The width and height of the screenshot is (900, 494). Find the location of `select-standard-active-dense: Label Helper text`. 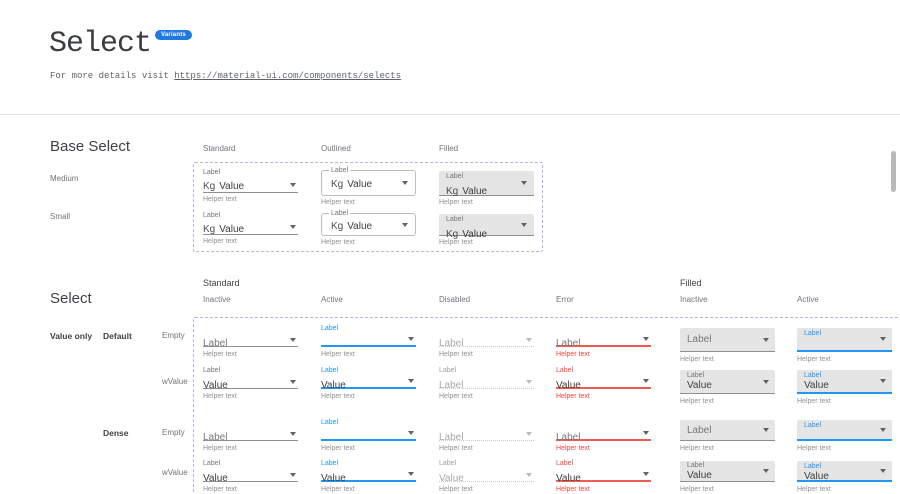

select-standard-active-dense: Label Helper text is located at coordinates (368, 435).